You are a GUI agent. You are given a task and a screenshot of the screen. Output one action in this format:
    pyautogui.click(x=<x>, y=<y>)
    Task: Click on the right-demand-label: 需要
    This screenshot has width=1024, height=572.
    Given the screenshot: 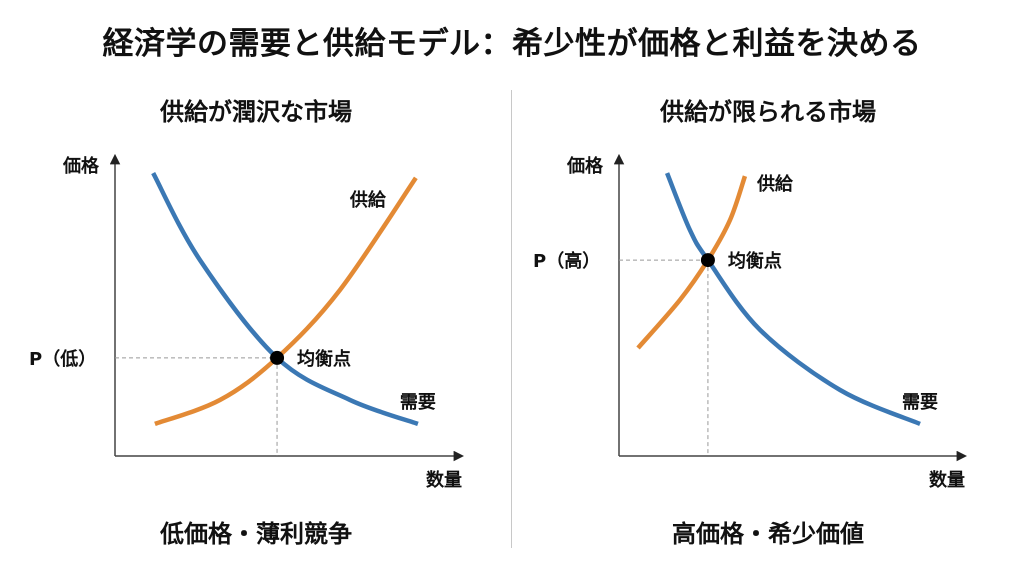 What is the action you would take?
    pyautogui.click(x=920, y=402)
    